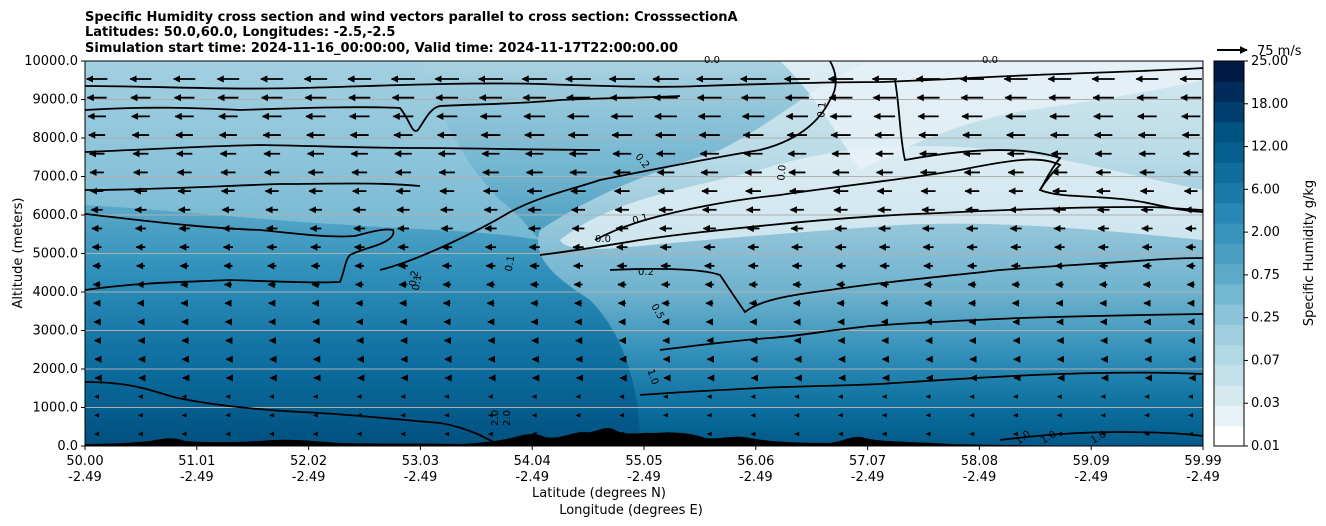  Describe the element at coordinates (511, 264) in the screenshot. I see `contour-label: 0.1` at that location.